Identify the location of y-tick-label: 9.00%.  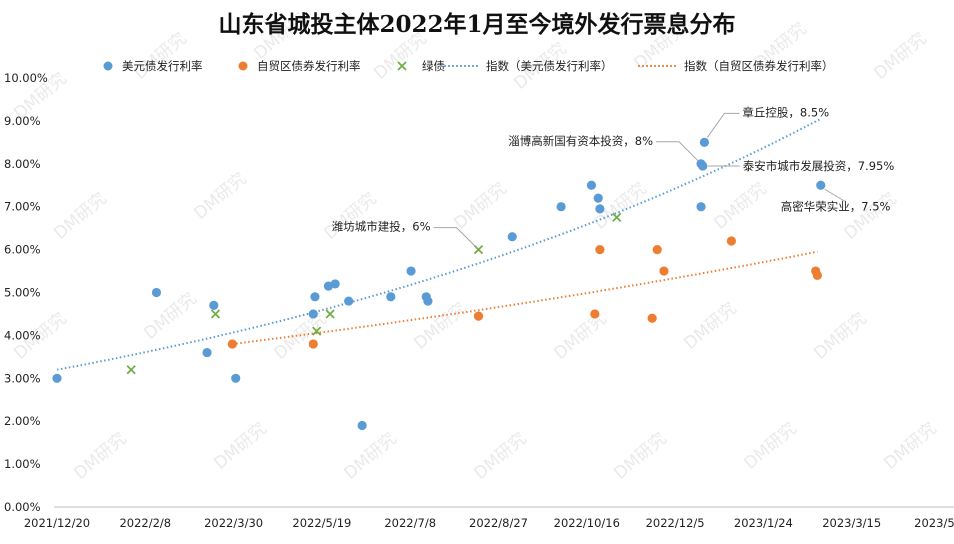
(22, 121).